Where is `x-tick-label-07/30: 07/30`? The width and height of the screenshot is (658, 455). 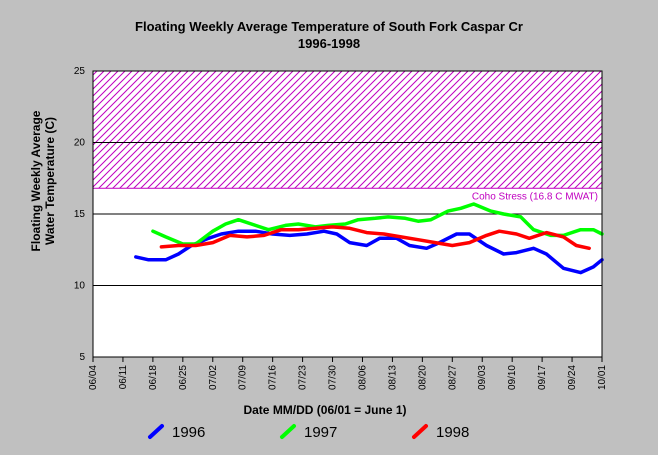
x-tick-label-07/30: 07/30 is located at coordinates (333, 377).